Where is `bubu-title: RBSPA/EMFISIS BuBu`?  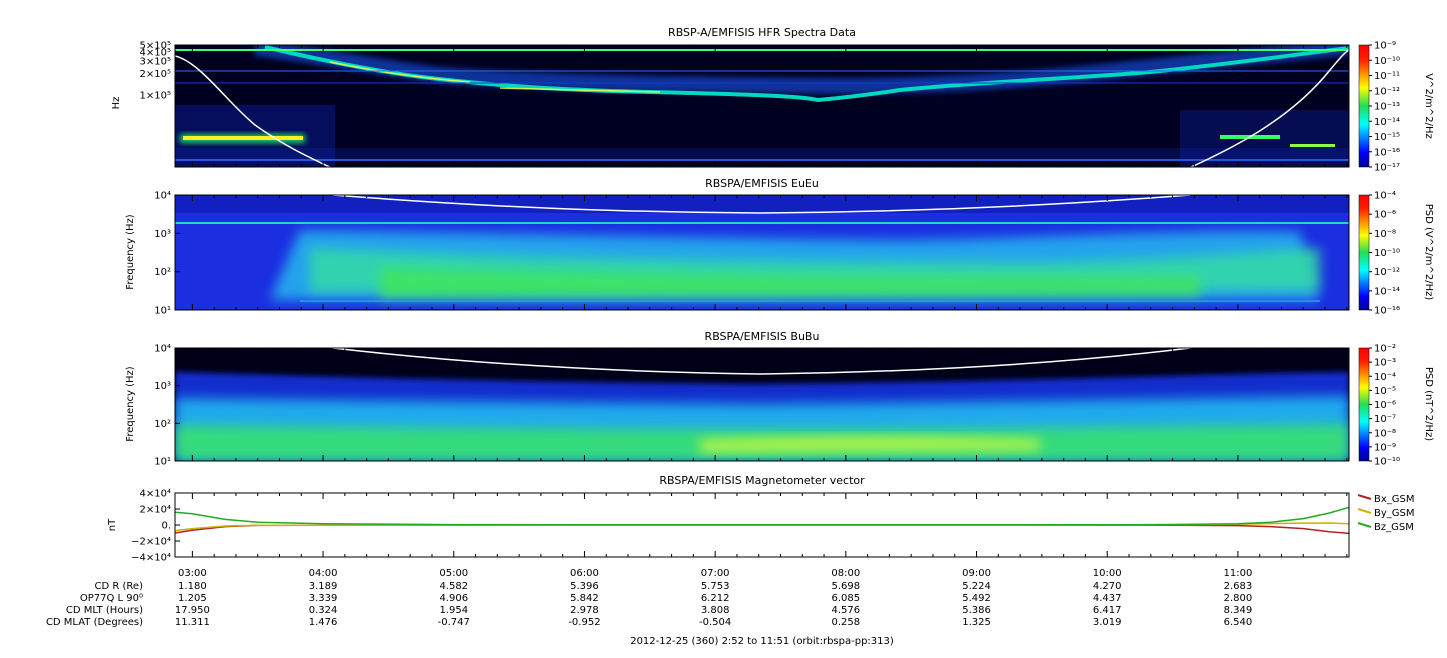
bubu-title: RBSPA/EMFISIS BuBu is located at coordinates (762, 336).